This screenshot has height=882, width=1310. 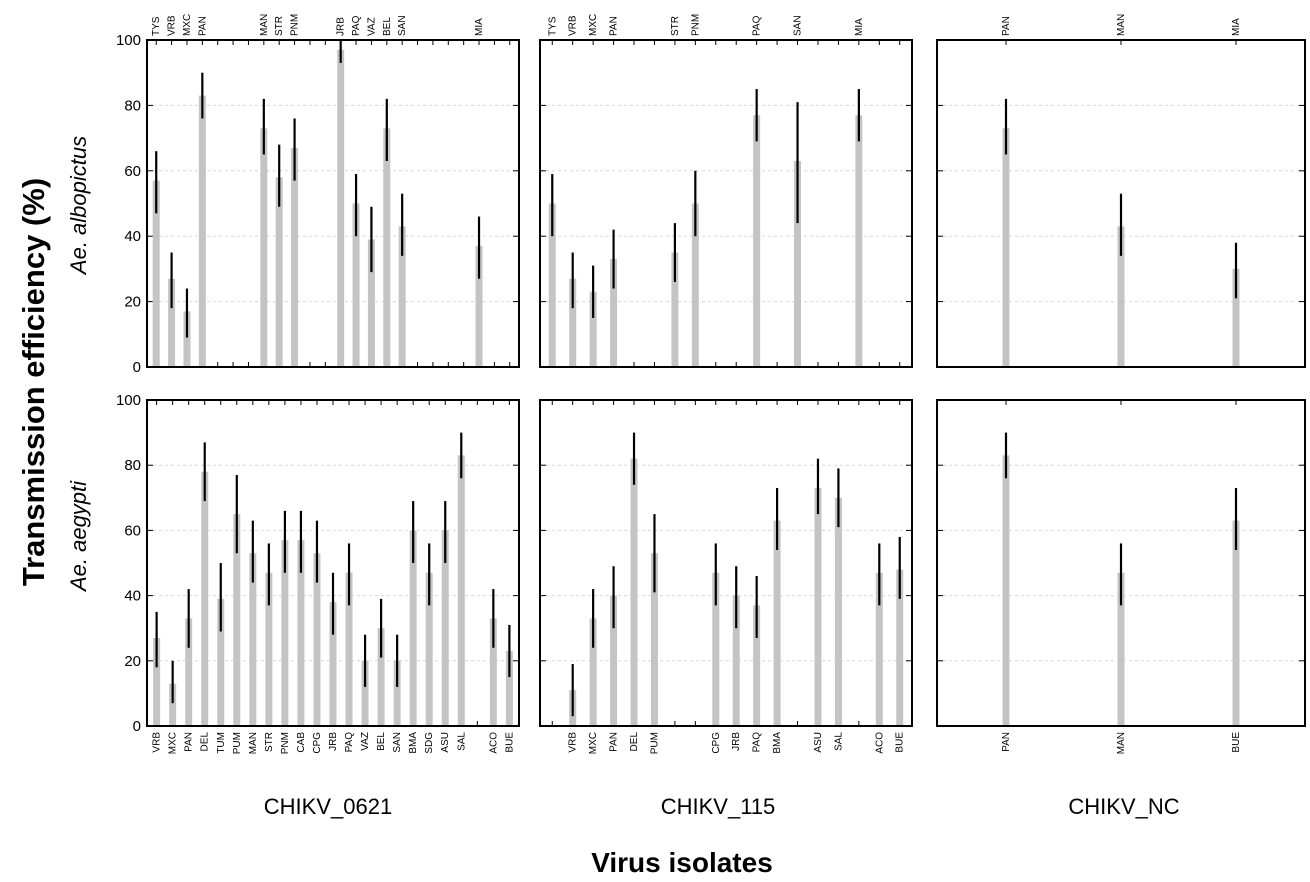 What do you see at coordinates (381, 677) in the screenshot?
I see `bar-bel: BEL: 30` at bounding box center [381, 677].